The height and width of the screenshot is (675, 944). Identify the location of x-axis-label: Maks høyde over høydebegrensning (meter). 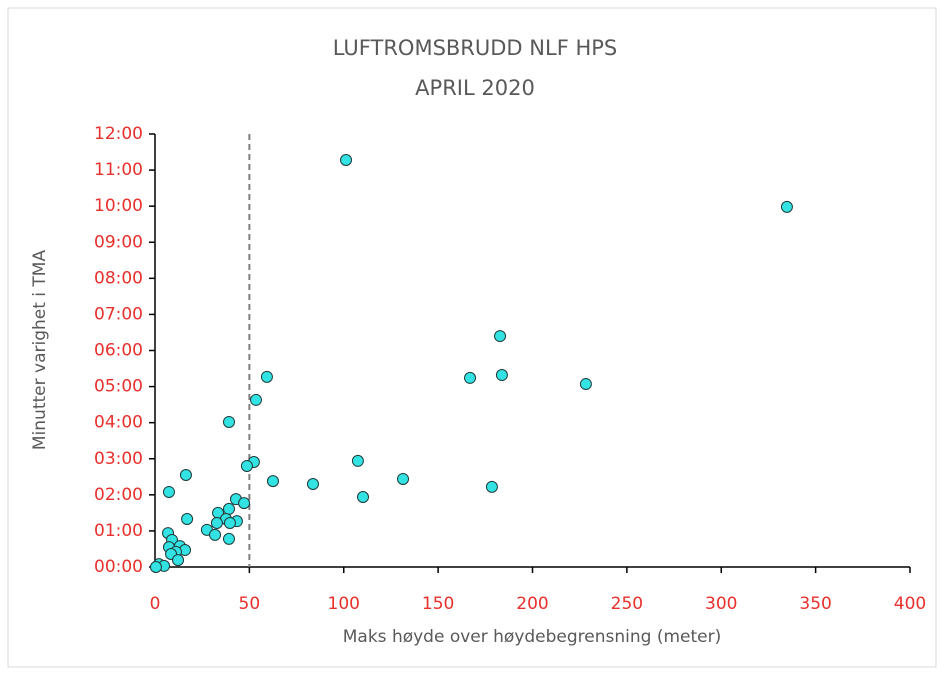
(532, 637).